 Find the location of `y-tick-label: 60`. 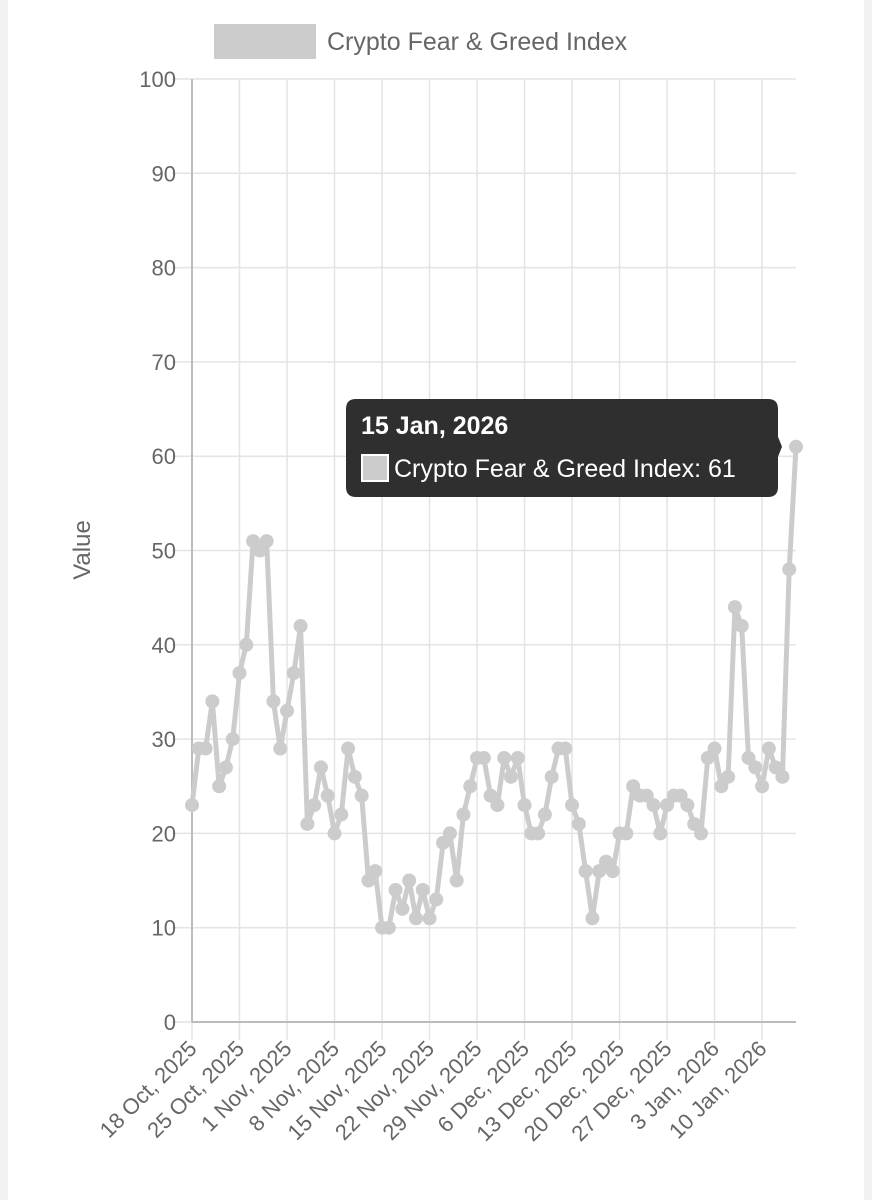

y-tick-label: 60 is located at coordinates (164, 456).